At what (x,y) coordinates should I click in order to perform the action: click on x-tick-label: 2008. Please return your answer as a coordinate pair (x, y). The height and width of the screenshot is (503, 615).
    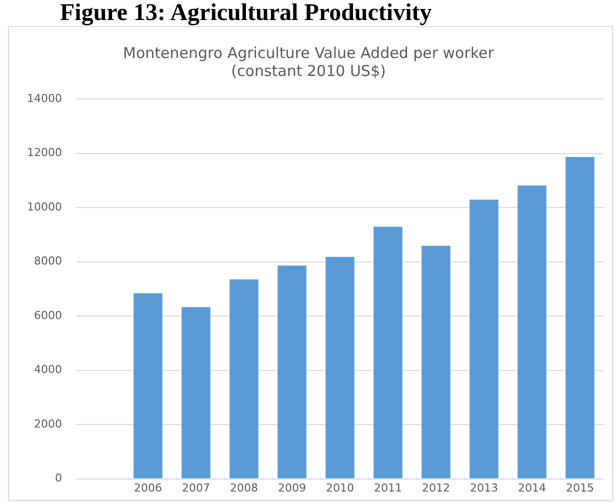
    Looking at the image, I should click on (244, 487).